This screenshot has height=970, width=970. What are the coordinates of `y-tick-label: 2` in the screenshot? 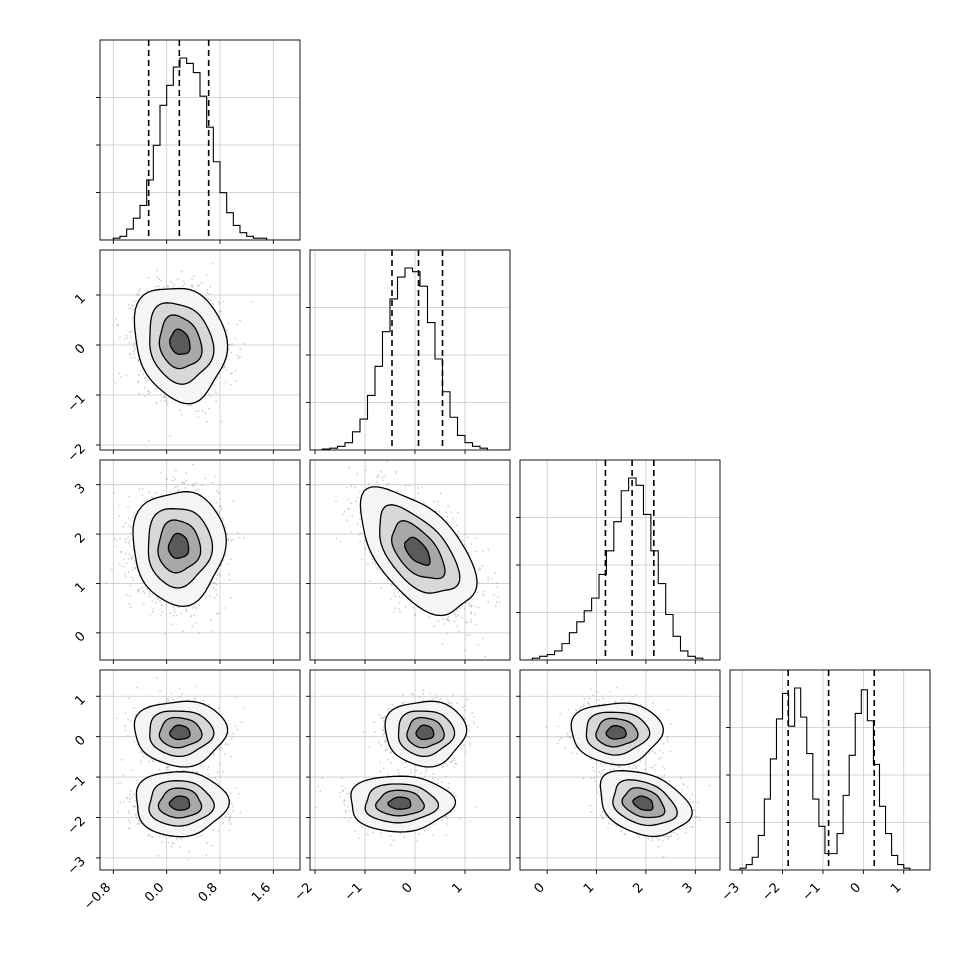 It's located at (80, 538).